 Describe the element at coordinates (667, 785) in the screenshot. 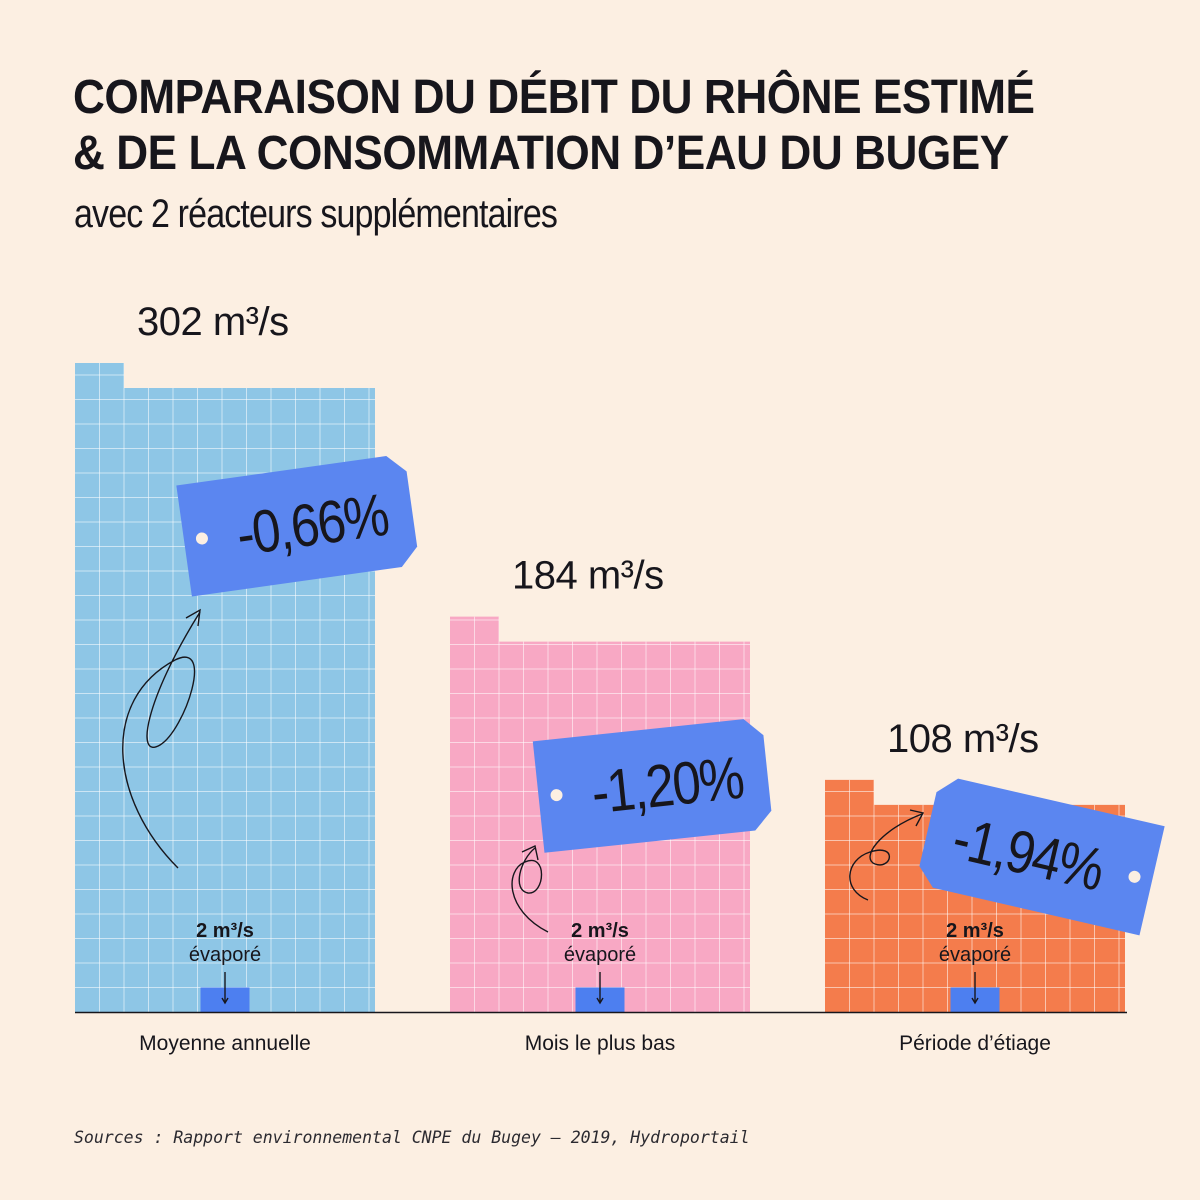

I see `percent-label: -1,20%` at that location.